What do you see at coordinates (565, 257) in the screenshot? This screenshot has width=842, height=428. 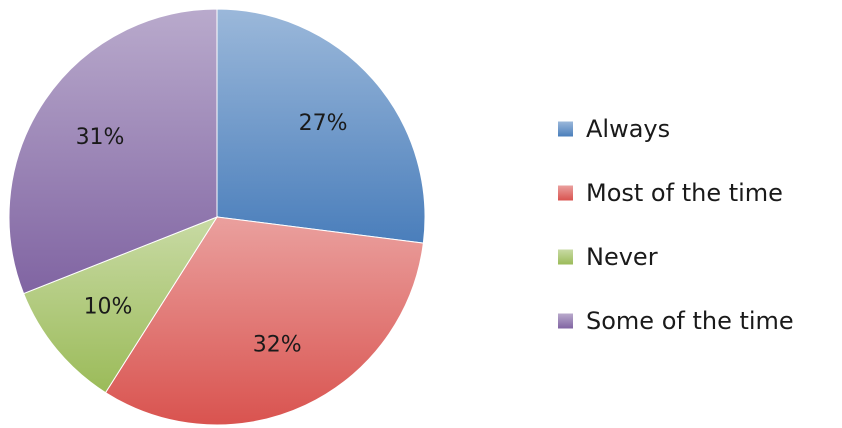 I see `legend-swatch-never` at bounding box center [565, 257].